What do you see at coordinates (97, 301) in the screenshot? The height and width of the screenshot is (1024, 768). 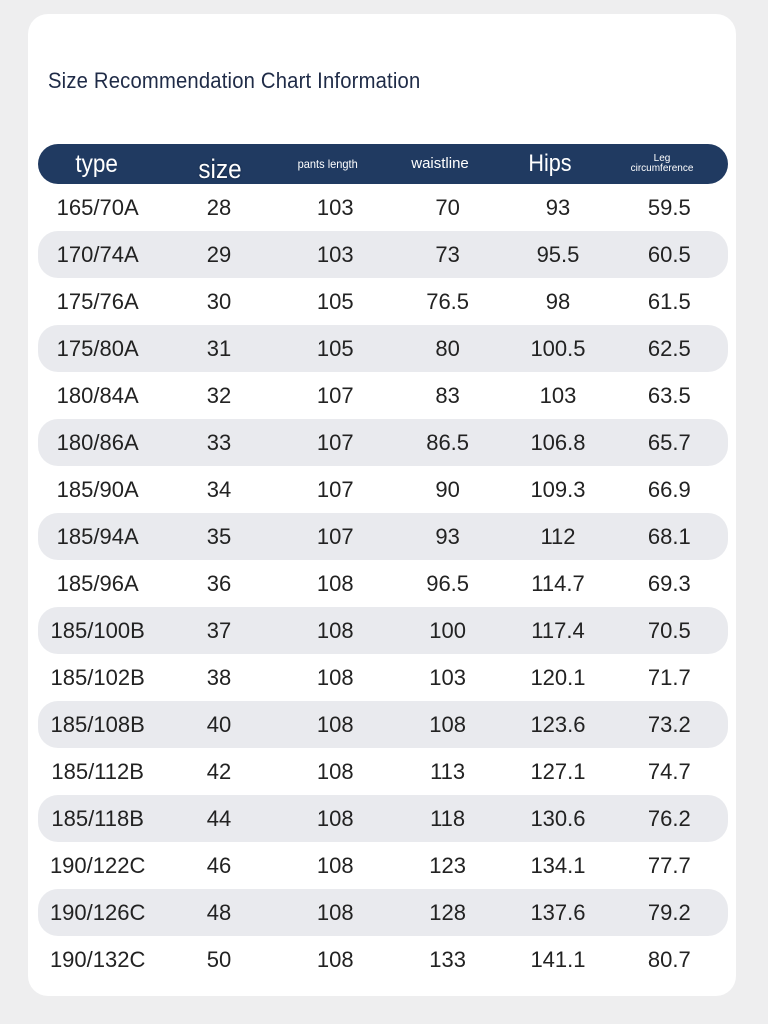 I see `cell-type: 175/76A` at bounding box center [97, 301].